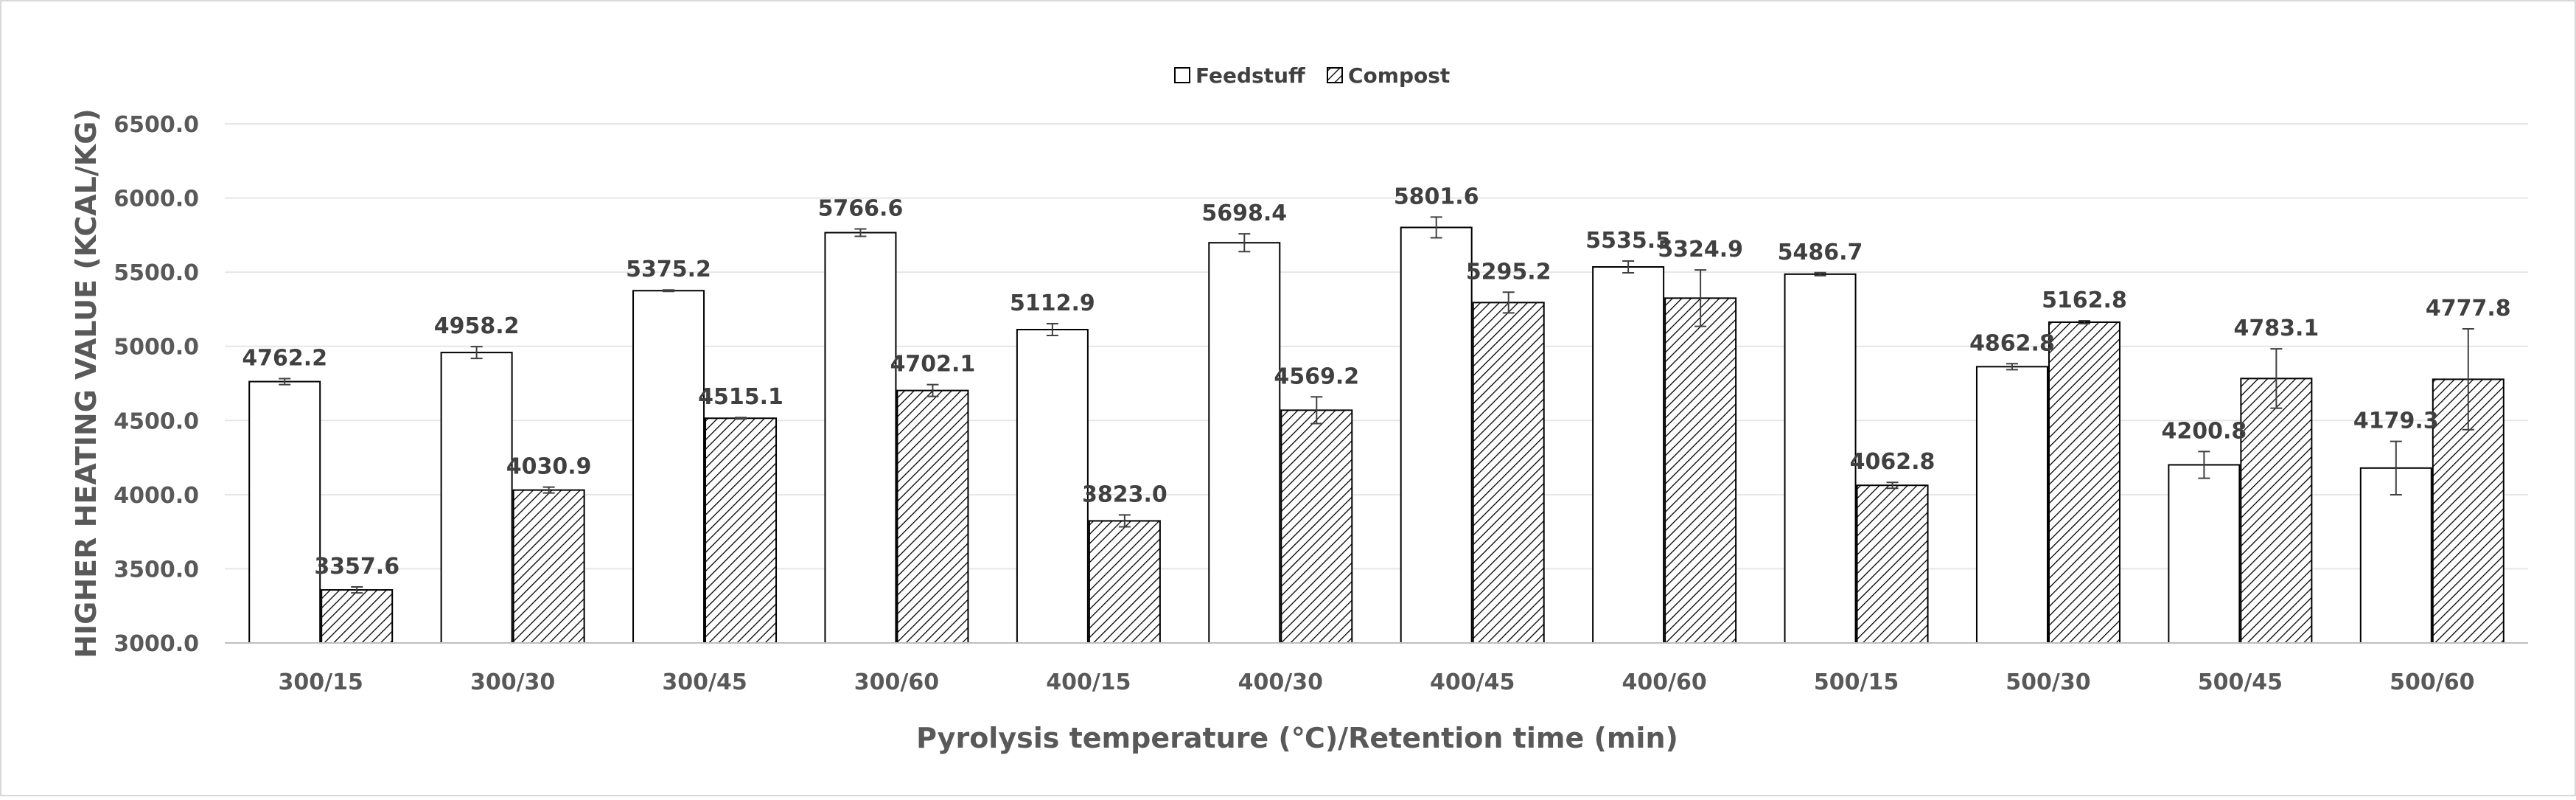 The height and width of the screenshot is (800, 2576). I want to click on data-label-compost-300-15: 3357.6, so click(356, 567).